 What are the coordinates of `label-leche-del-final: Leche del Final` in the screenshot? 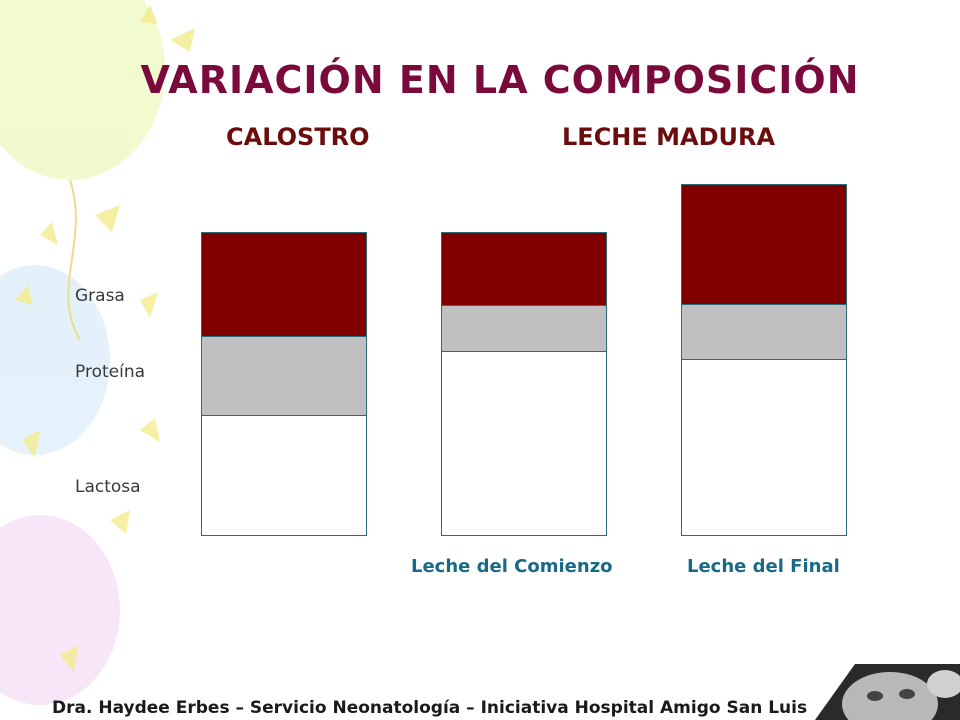 It's located at (763, 566).